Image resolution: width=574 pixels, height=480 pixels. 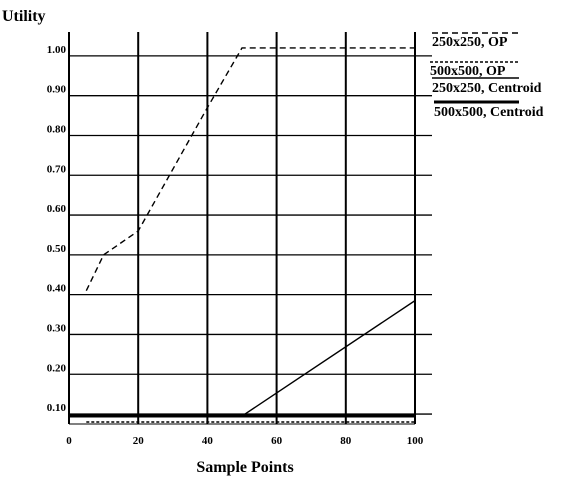 I want to click on y-tick-label: 0.10, so click(x=57, y=408).